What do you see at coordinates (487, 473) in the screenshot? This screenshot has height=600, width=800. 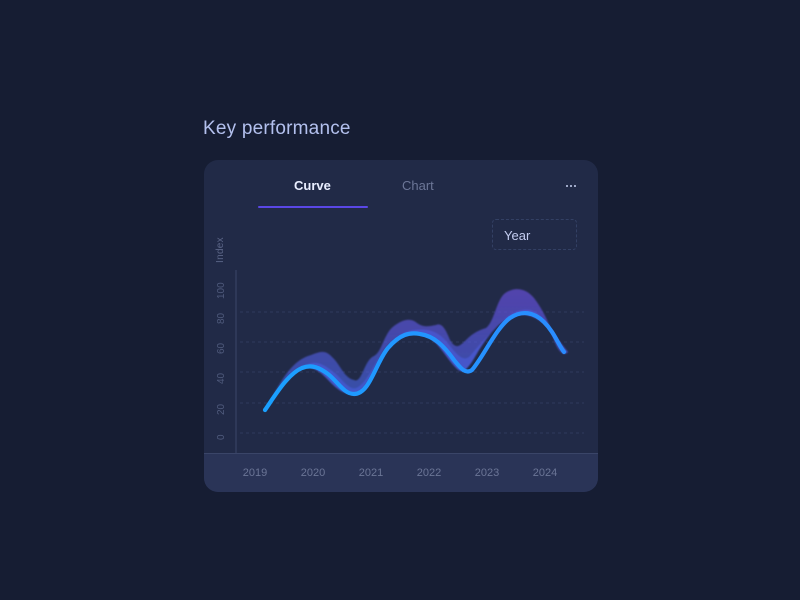 I see `x-tick-2023: 2023` at bounding box center [487, 473].